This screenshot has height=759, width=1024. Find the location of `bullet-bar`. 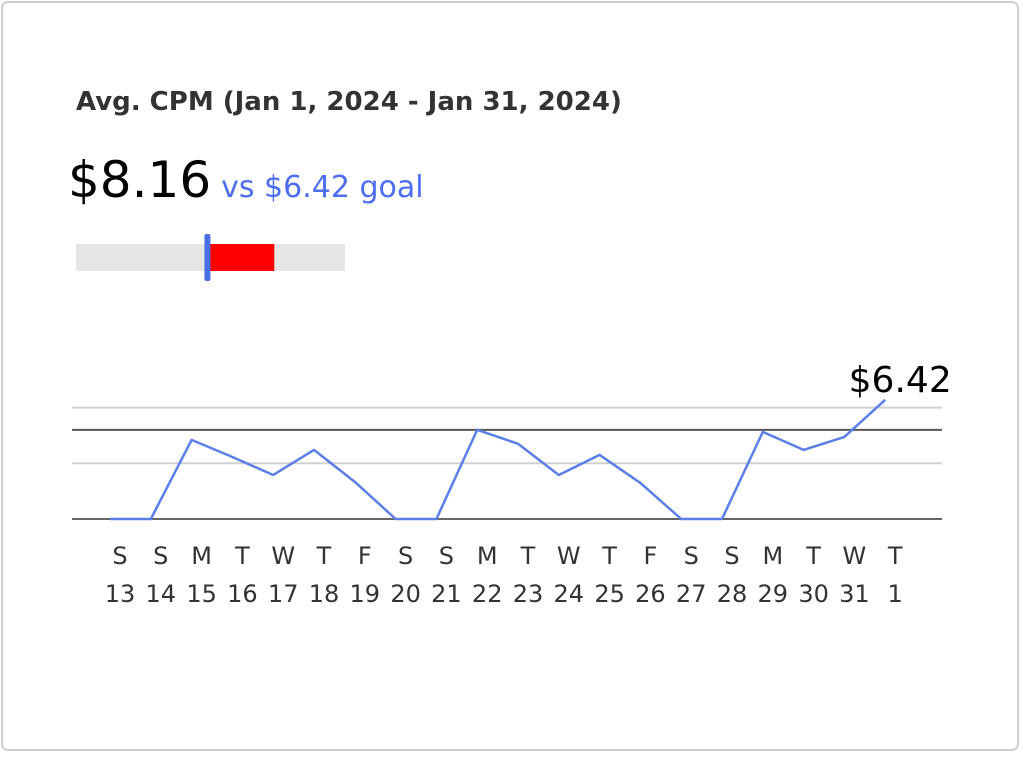

bullet-bar is located at coordinates (241, 257).